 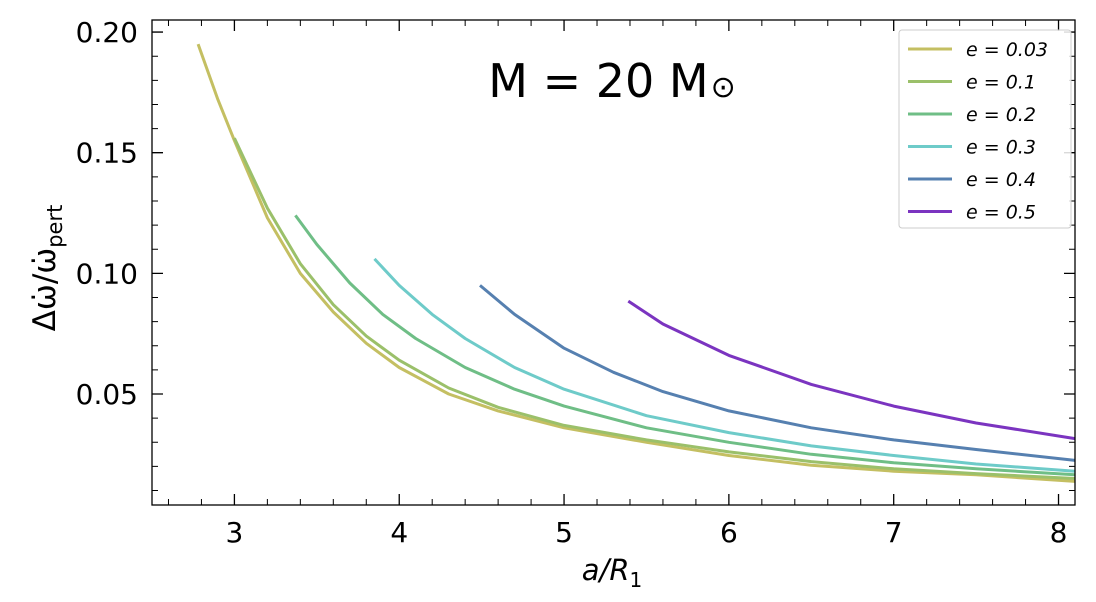 What do you see at coordinates (45, 290) in the screenshot?
I see `y-axis-label-main: Δω̇/ω̇` at bounding box center [45, 290].